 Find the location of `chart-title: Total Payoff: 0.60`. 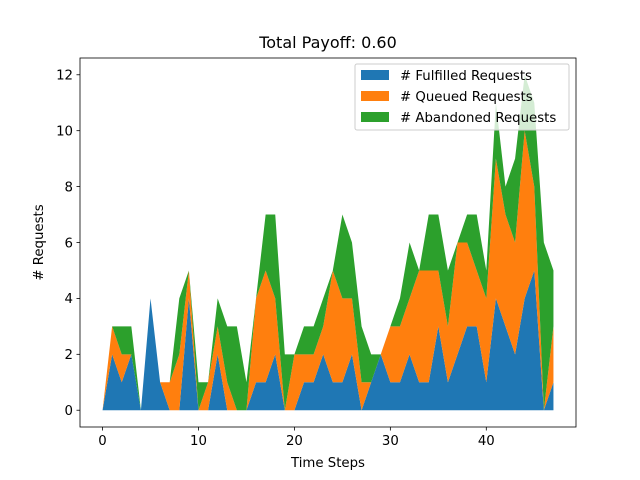

chart-title: Total Payoff: 0.60 is located at coordinates (327, 42).